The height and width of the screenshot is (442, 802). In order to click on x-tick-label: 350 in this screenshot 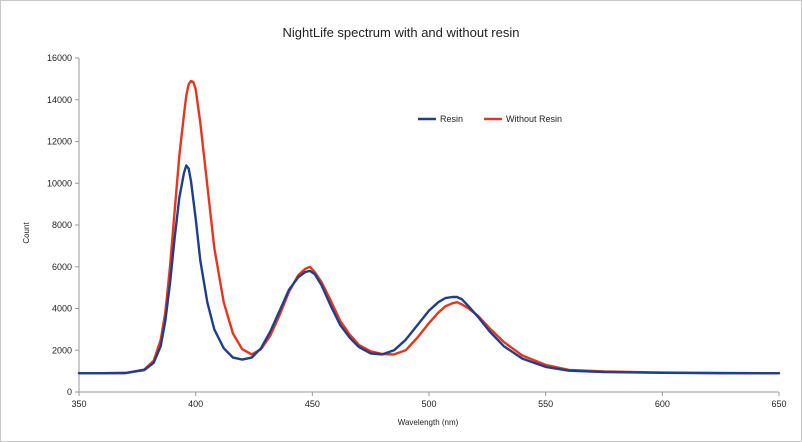, I will do `click(78, 404)`.